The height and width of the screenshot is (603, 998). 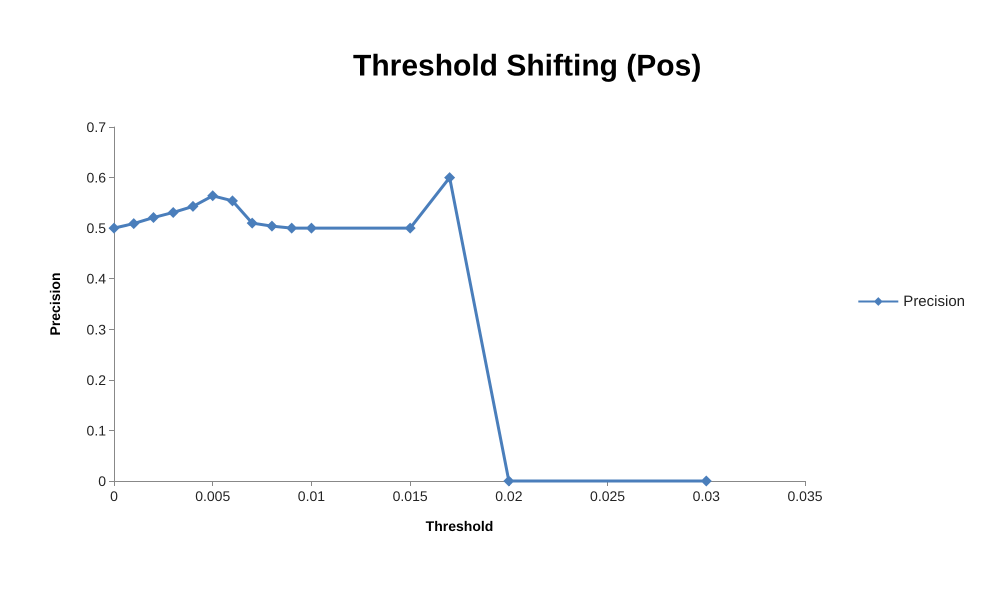 What do you see at coordinates (410, 496) in the screenshot?
I see `x-tick-label: 0.015` at bounding box center [410, 496].